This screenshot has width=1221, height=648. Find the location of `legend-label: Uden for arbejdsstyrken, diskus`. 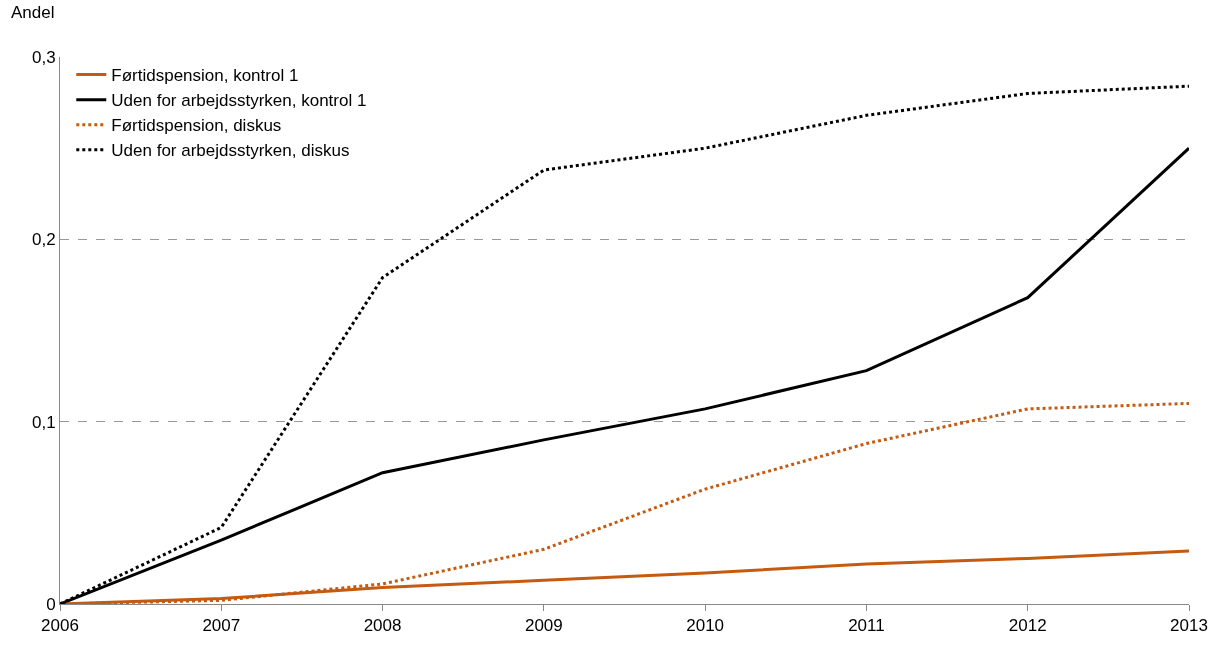

legend-label: Uden for arbejdsstyrken, diskus is located at coordinates (230, 151).